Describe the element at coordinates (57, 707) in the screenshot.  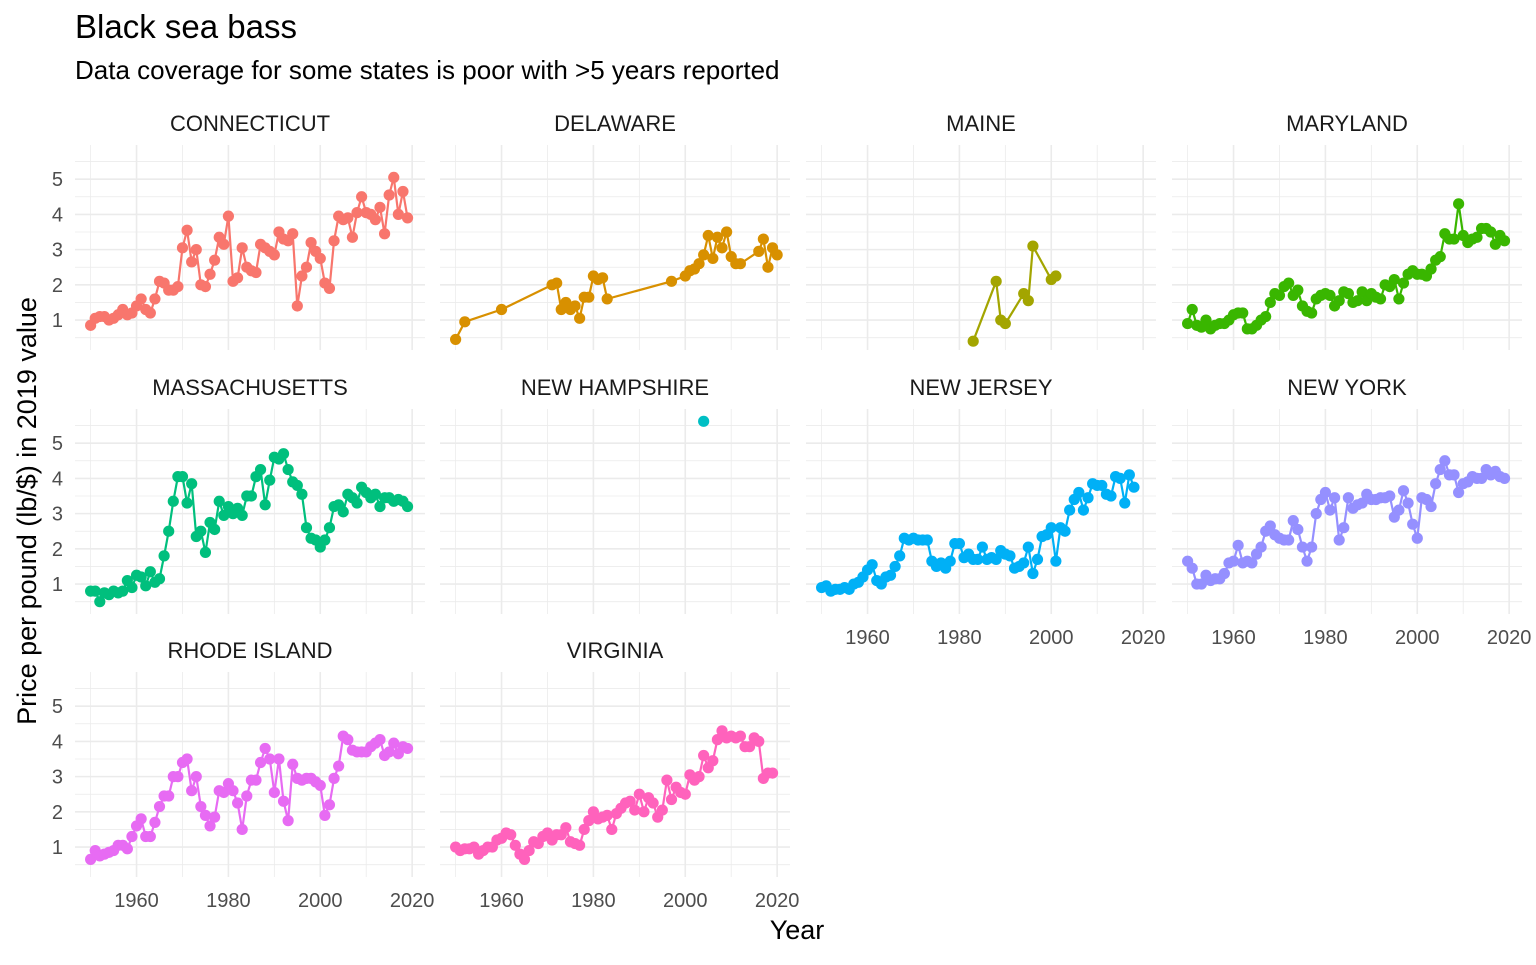
I see `y-tick-label: 5` at that location.